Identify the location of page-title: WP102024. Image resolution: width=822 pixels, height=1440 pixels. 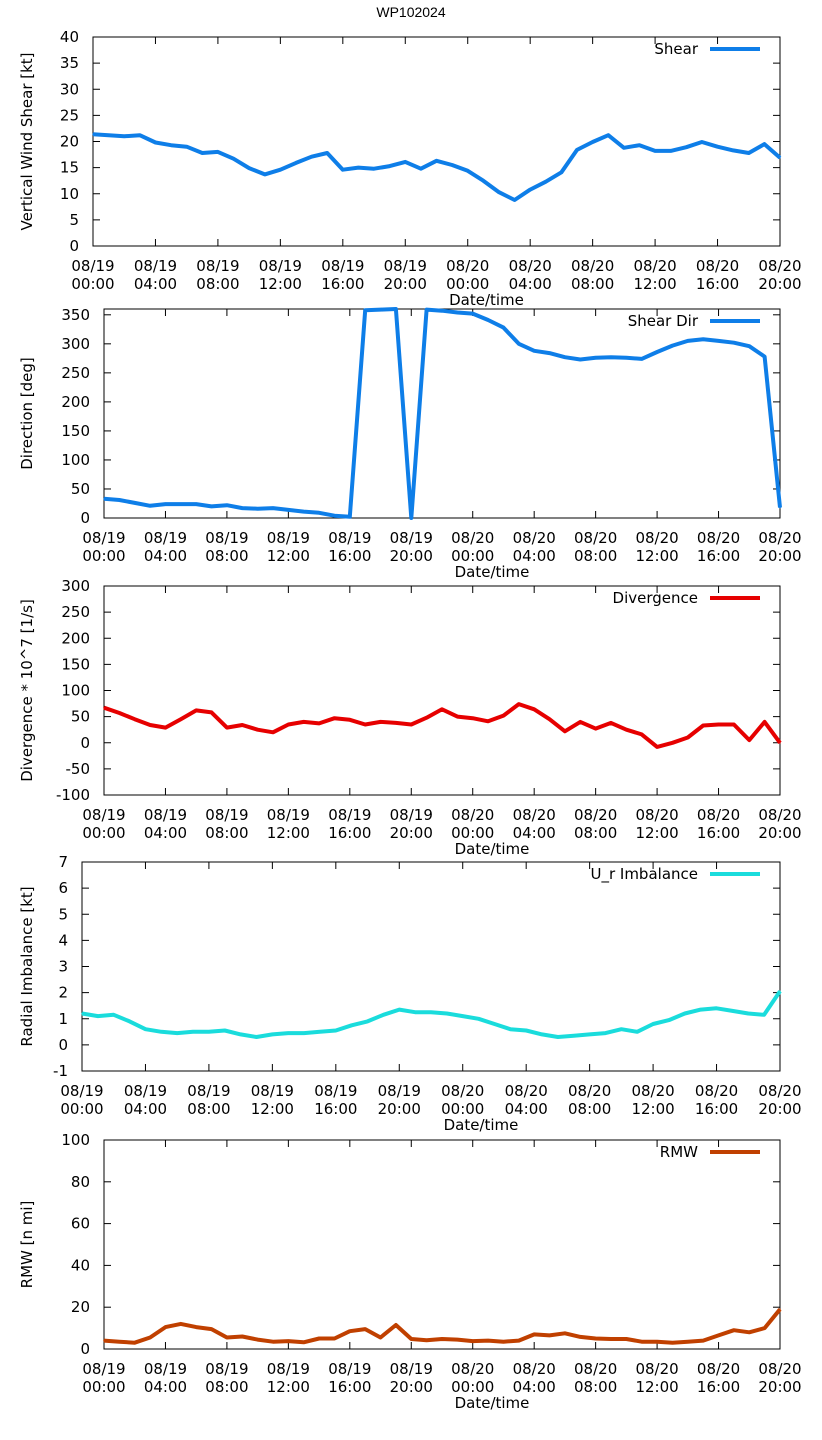
(410, 12).